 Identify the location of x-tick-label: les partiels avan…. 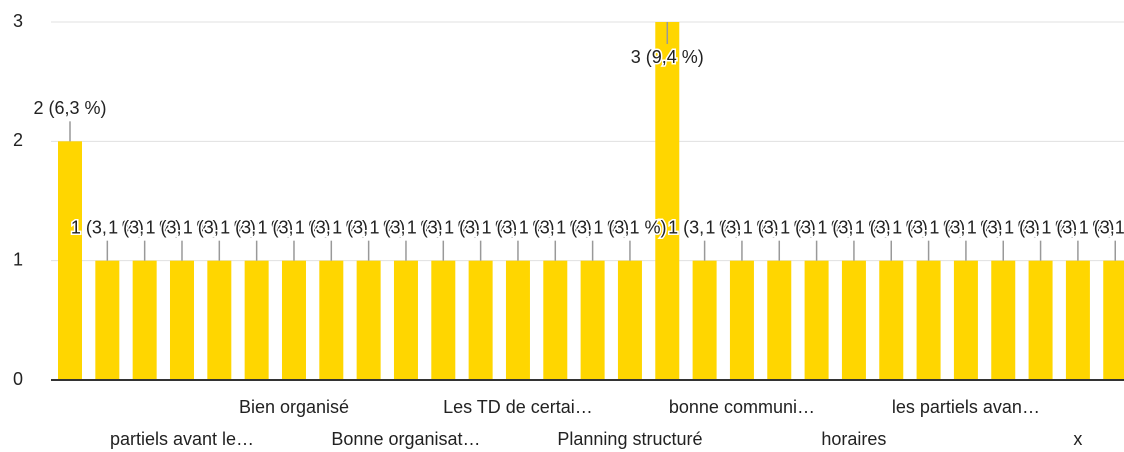
(966, 407).